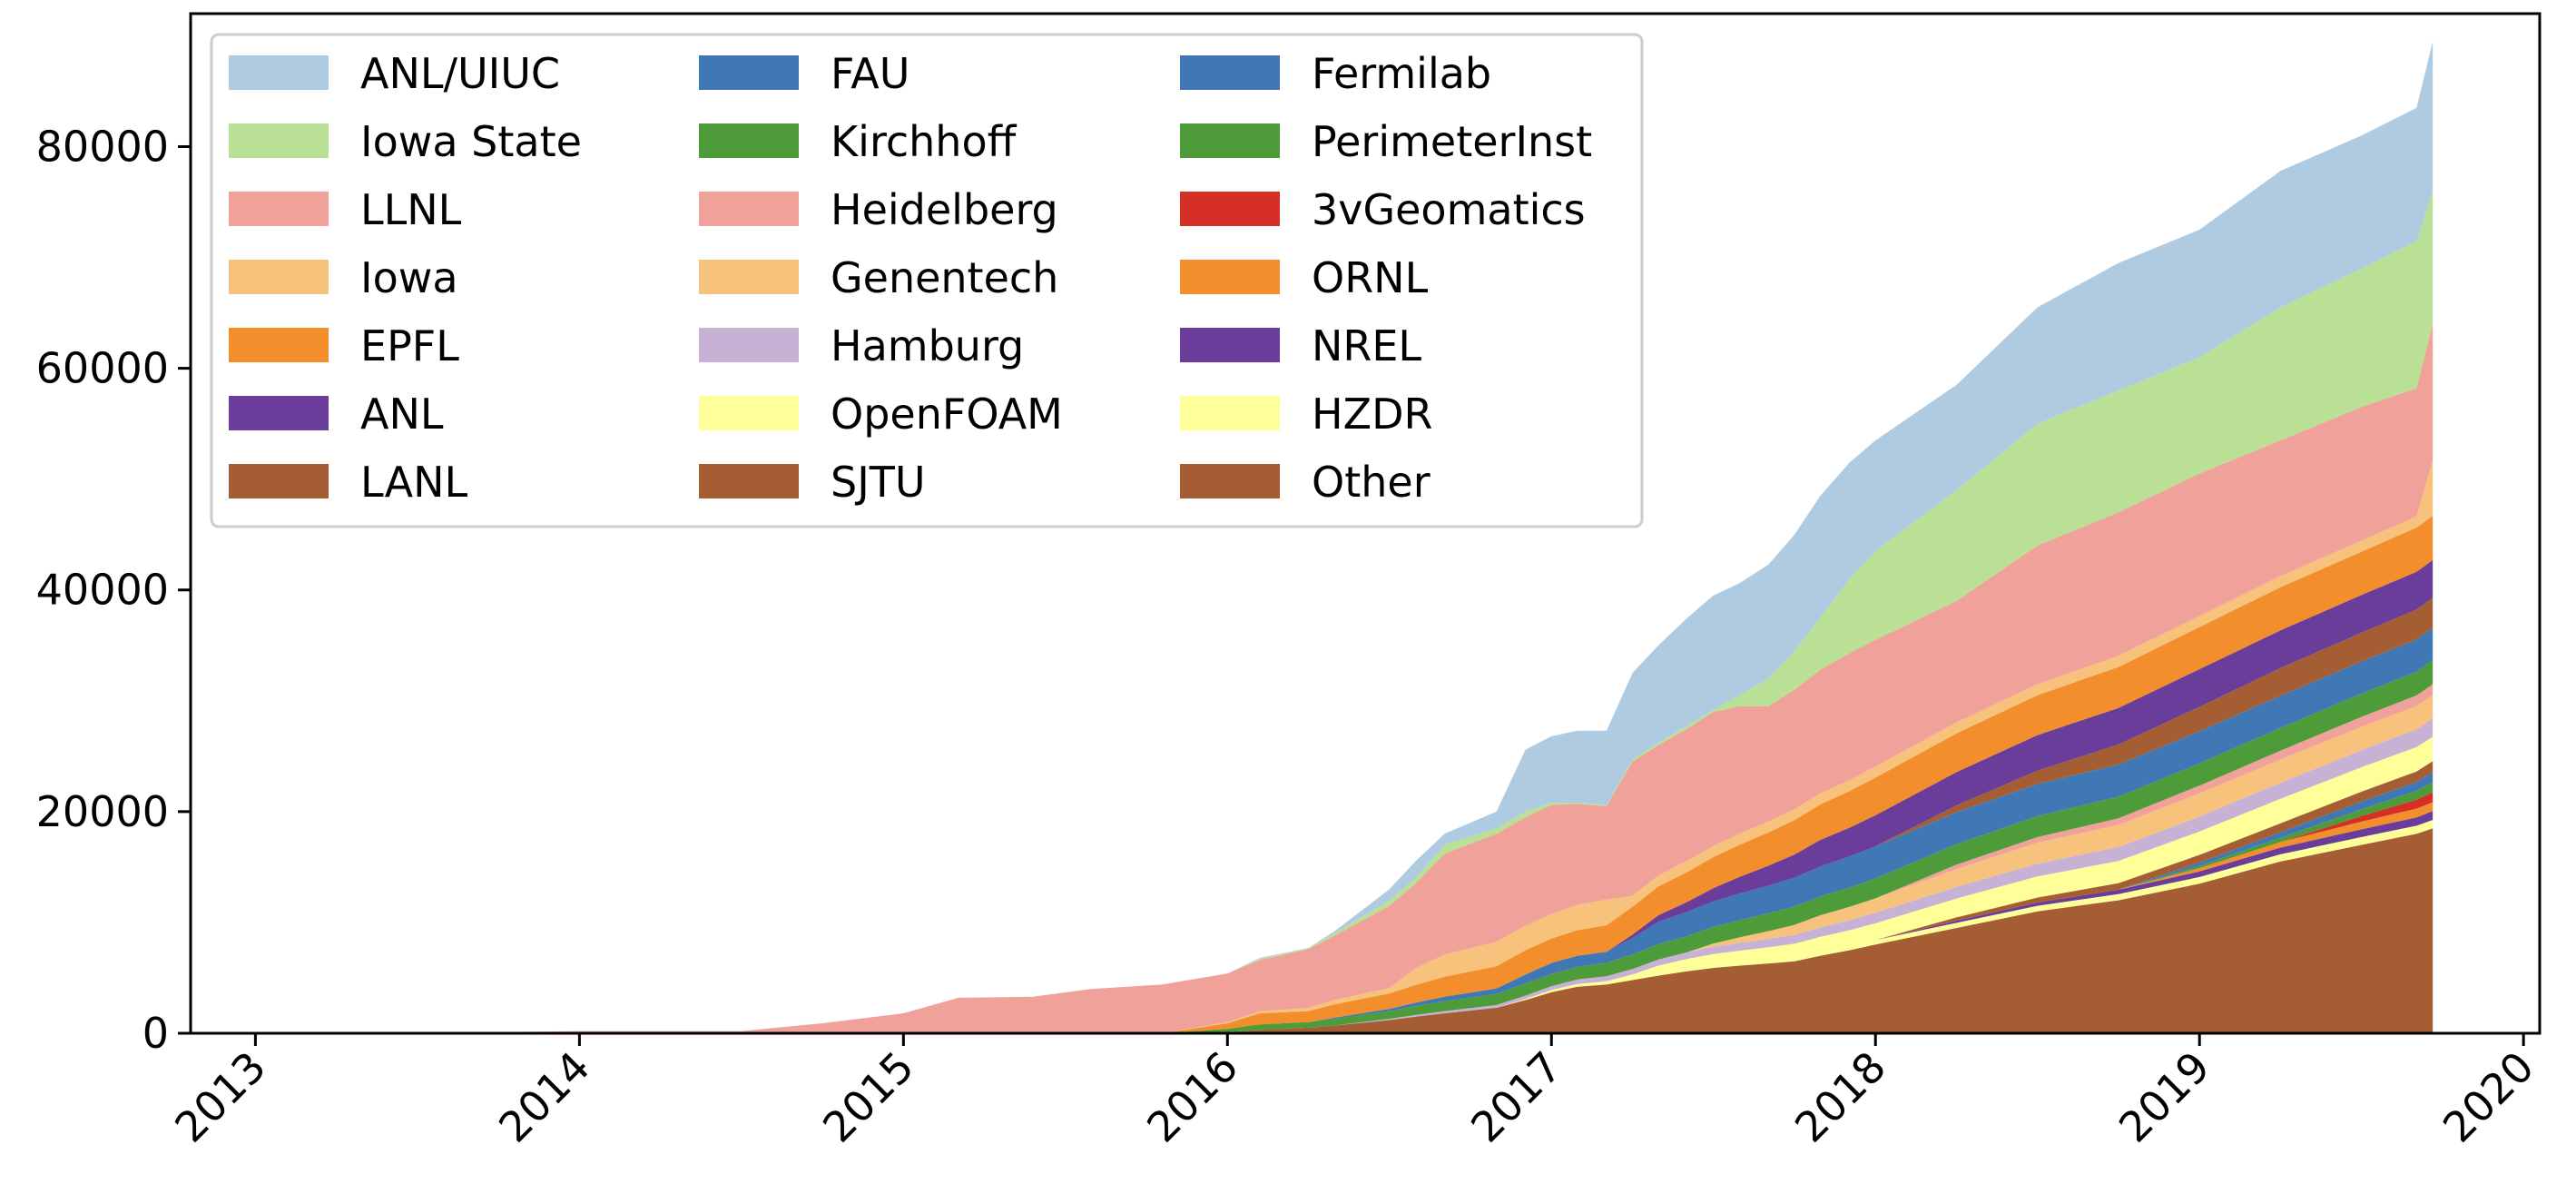 This screenshot has height=1184, width=2576. What do you see at coordinates (944, 277) in the screenshot?
I see `legend-label-genentech: Genentech` at bounding box center [944, 277].